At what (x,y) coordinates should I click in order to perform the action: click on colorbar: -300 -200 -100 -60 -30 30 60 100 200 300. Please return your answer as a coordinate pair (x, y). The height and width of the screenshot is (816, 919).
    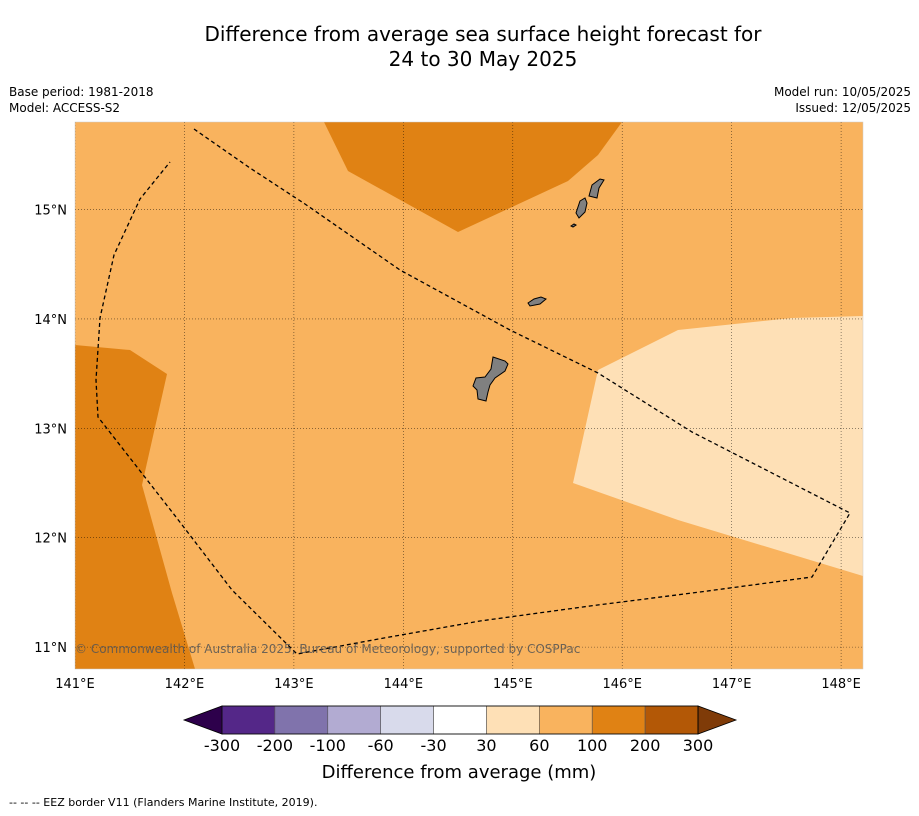
    Looking at the image, I should click on (460, 730).